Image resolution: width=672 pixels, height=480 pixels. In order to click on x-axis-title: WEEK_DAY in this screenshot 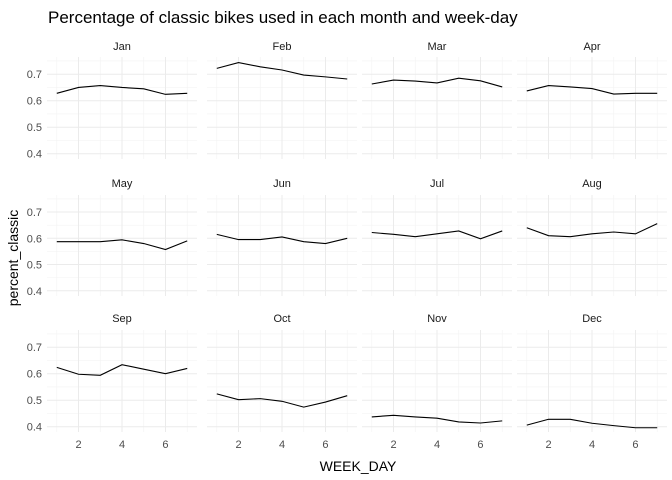, I will do `click(358, 466)`.